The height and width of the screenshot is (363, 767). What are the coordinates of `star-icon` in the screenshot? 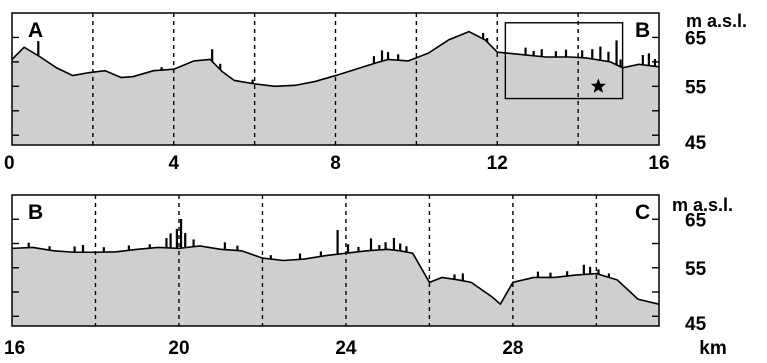 It's located at (598, 85).